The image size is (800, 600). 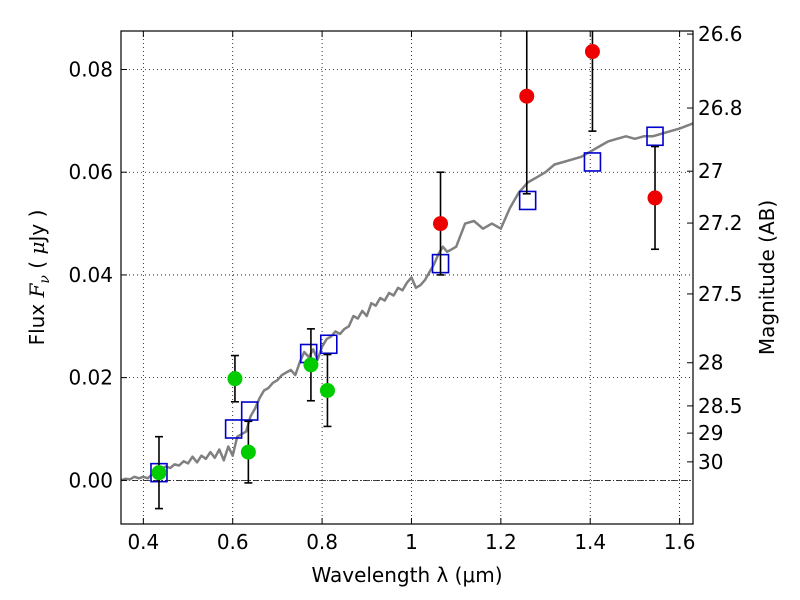 What do you see at coordinates (767, 277) in the screenshot?
I see `right-y-axis-label: Magnitude (AB)` at bounding box center [767, 277].